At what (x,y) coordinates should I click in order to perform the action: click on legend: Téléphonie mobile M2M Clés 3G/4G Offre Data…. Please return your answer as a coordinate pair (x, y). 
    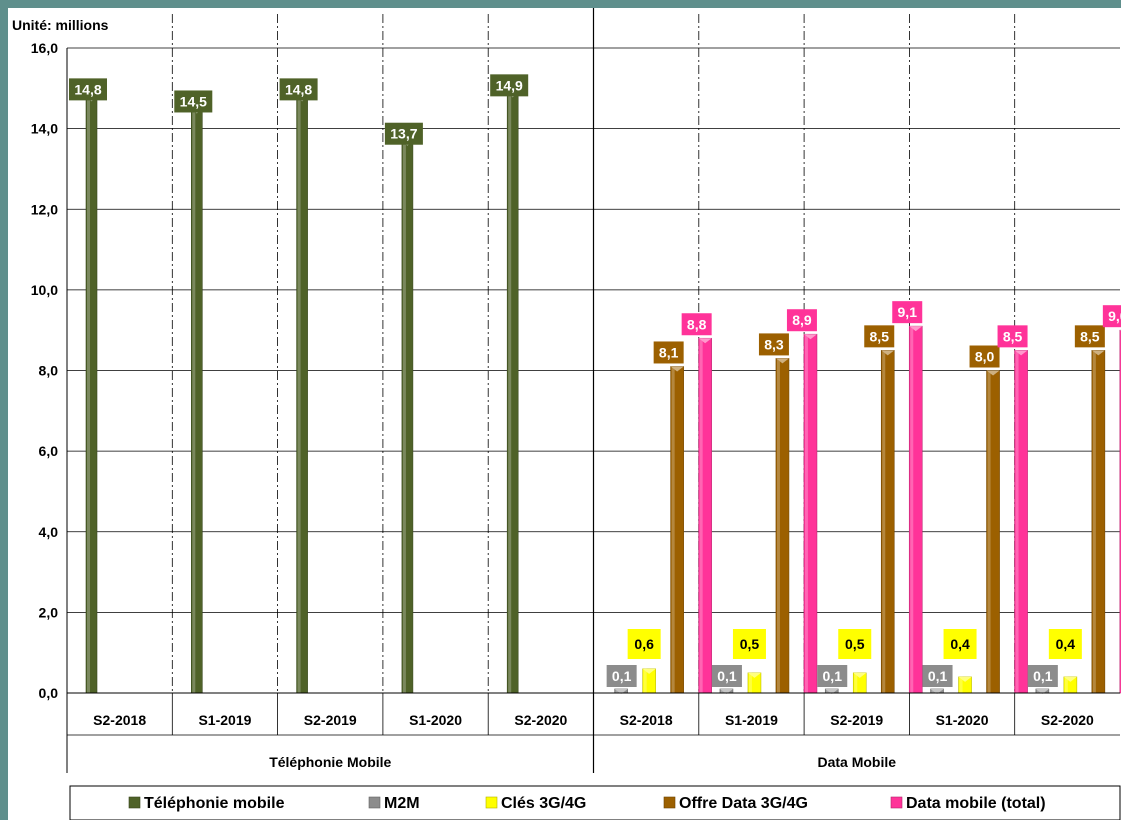
    Looking at the image, I should click on (595, 802).